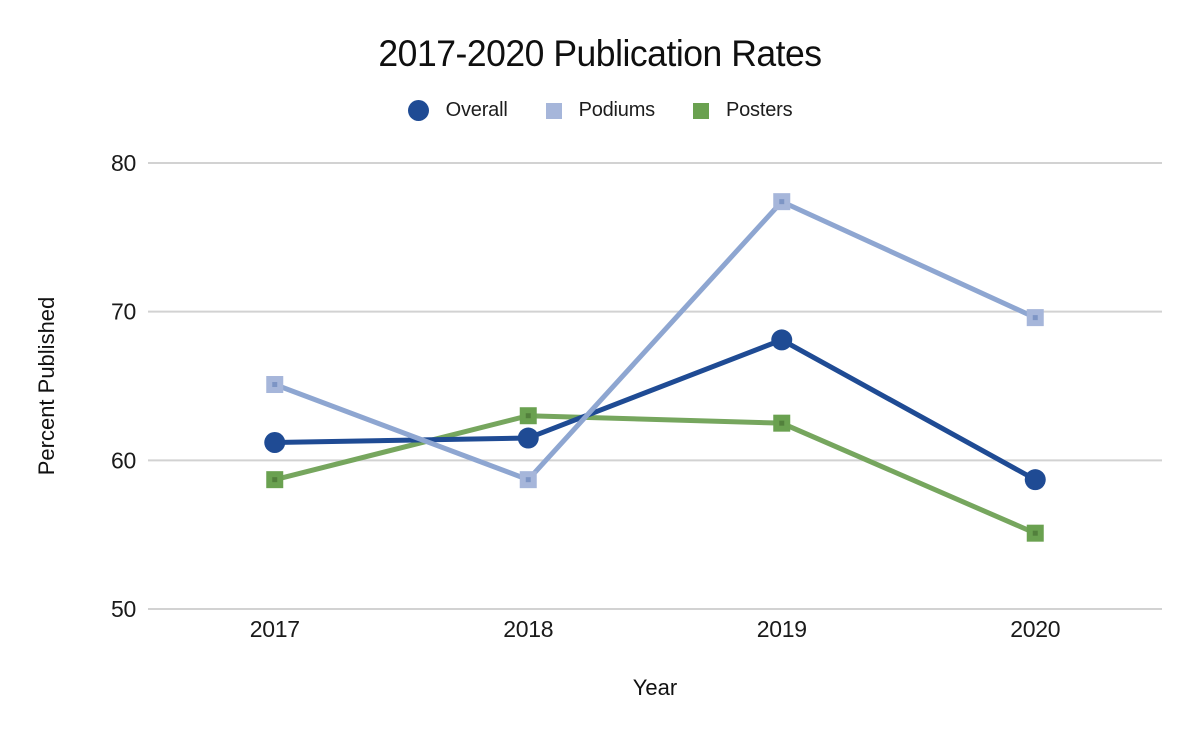 The height and width of the screenshot is (742, 1200). What do you see at coordinates (655, 474) in the screenshot?
I see `line-posters` at bounding box center [655, 474].